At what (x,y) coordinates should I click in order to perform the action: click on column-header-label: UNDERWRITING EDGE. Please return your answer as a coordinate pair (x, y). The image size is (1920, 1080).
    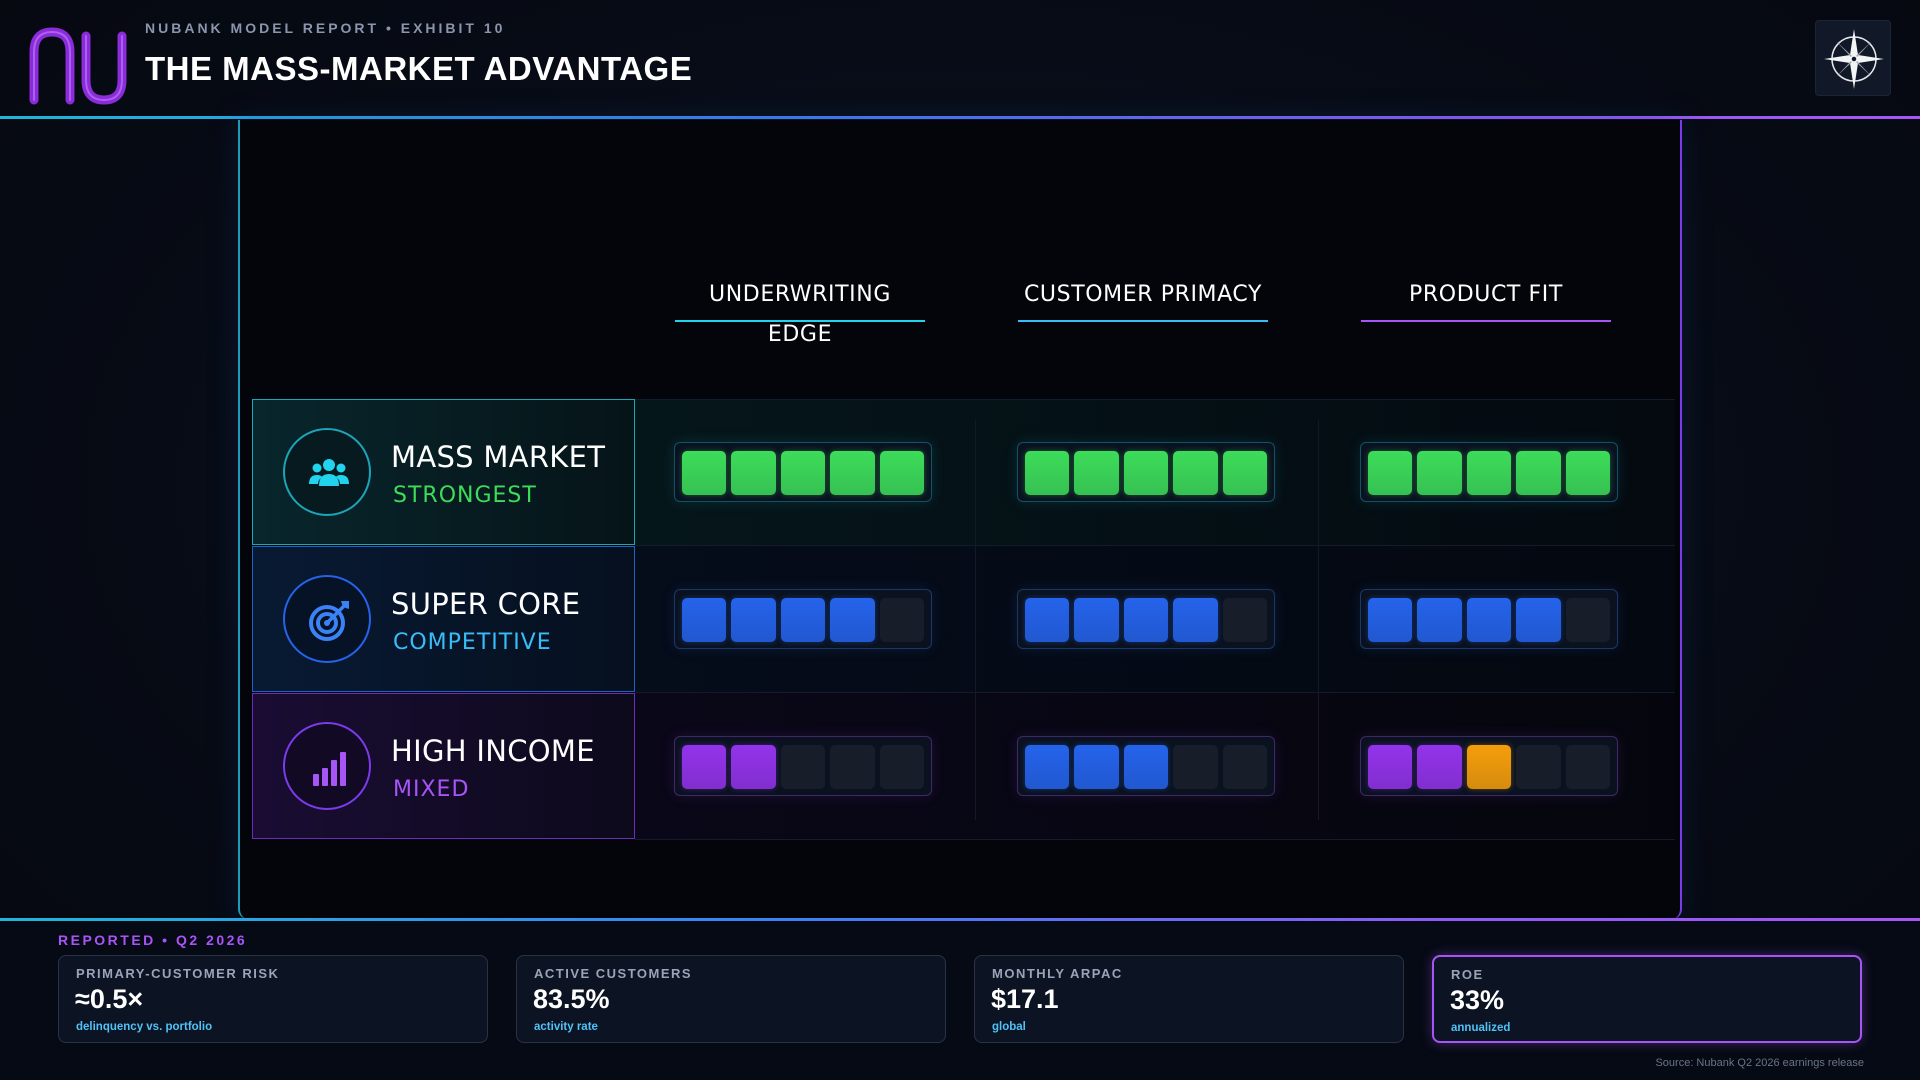
    Looking at the image, I should click on (800, 314).